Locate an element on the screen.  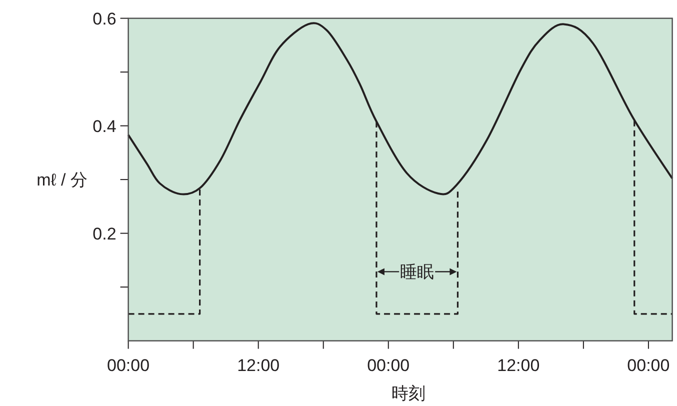
x-axis-title: 時刻 is located at coordinates (408, 393).